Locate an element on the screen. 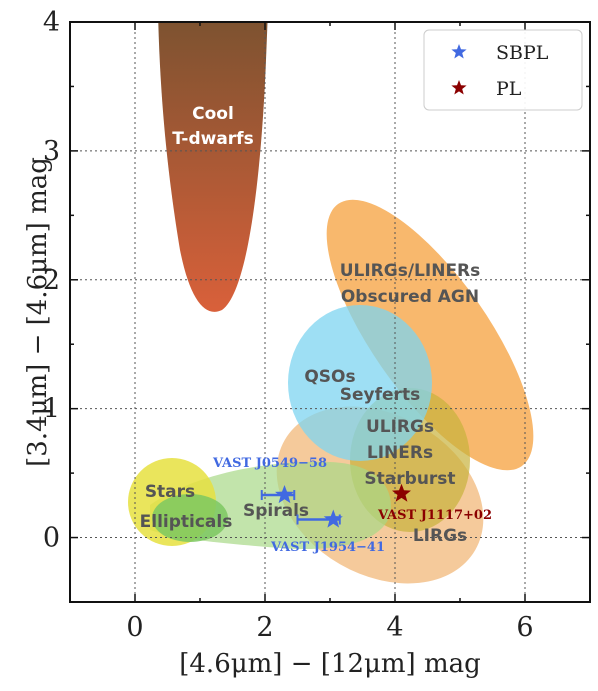  label-spirals: Spirals is located at coordinates (276, 511).